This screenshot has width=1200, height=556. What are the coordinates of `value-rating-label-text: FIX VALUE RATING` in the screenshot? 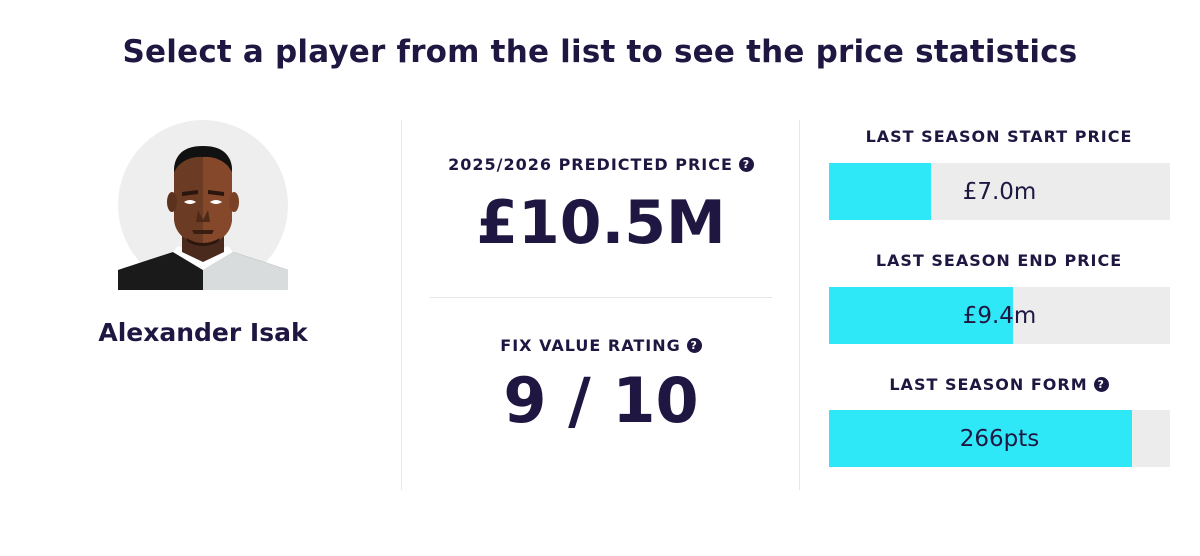 It's located at (590, 345).